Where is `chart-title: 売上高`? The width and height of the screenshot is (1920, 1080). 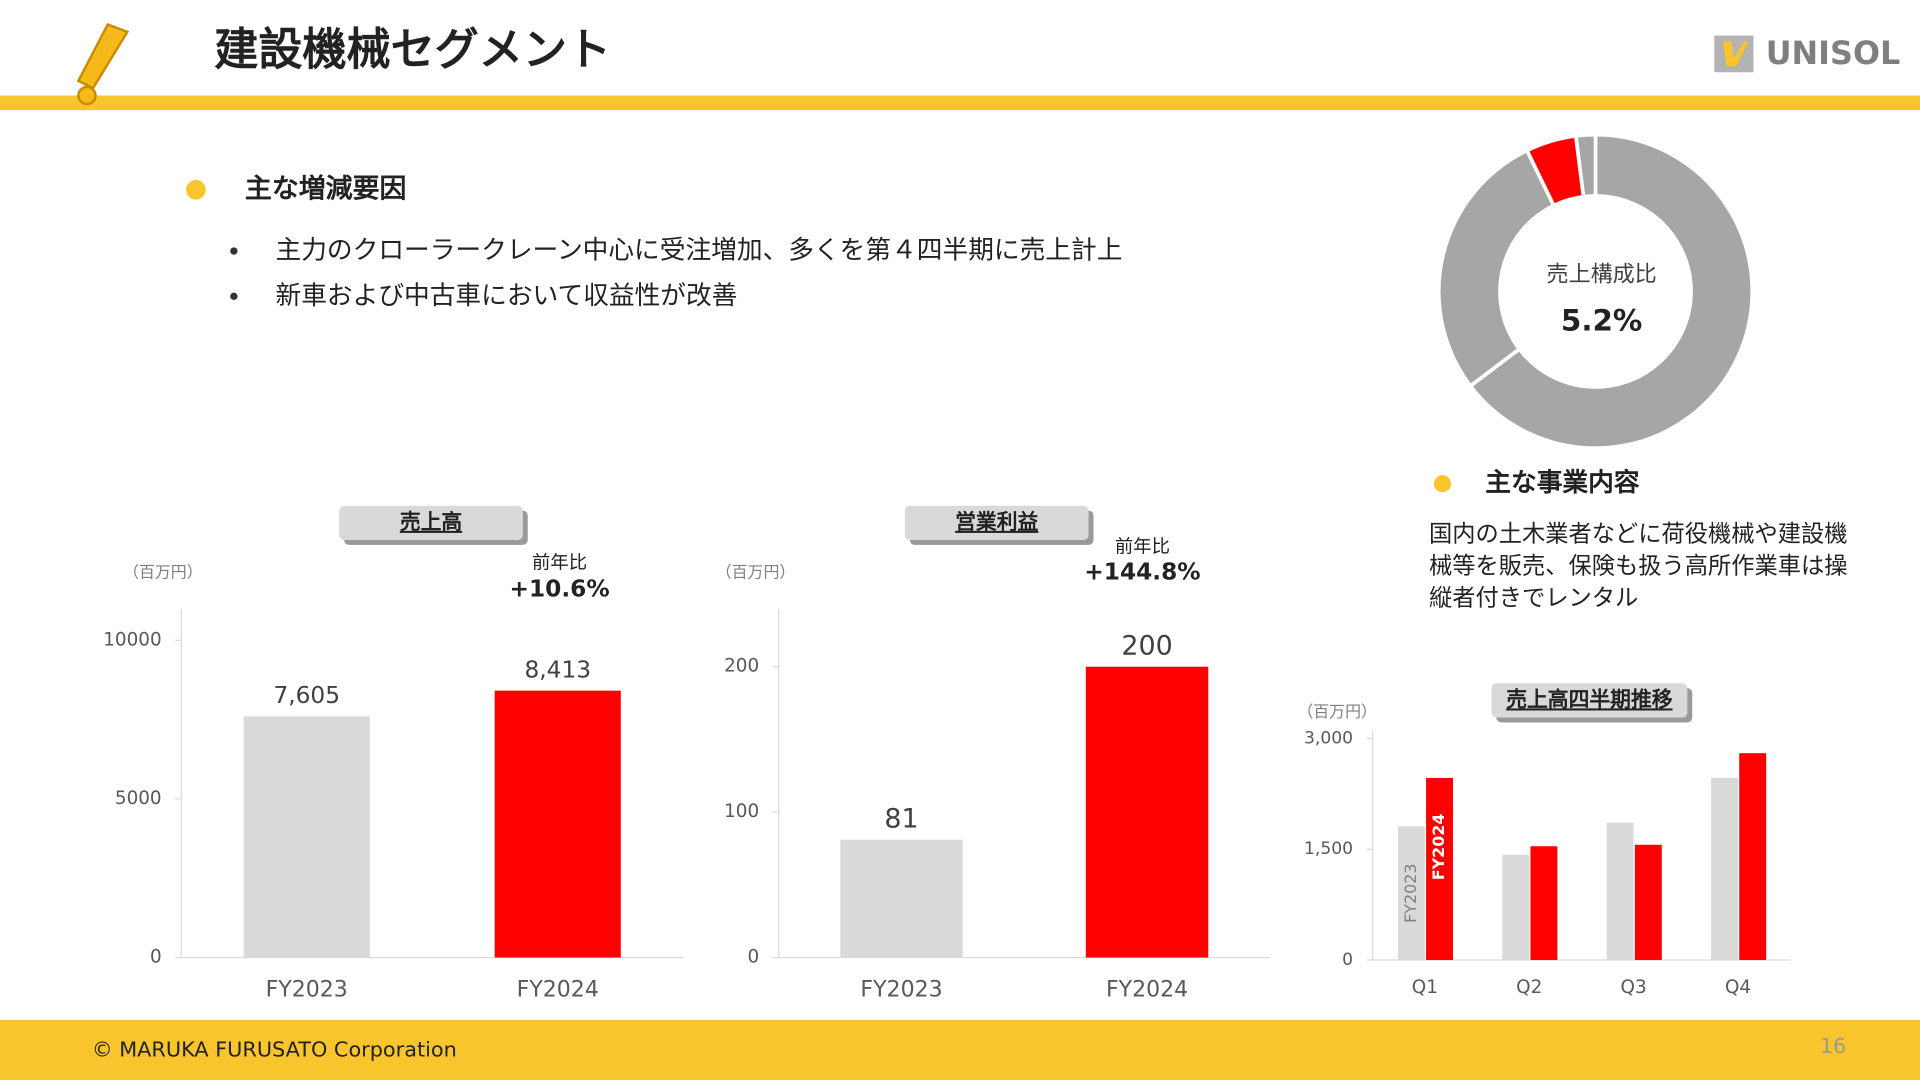
chart-title: 売上高 is located at coordinates (431, 522).